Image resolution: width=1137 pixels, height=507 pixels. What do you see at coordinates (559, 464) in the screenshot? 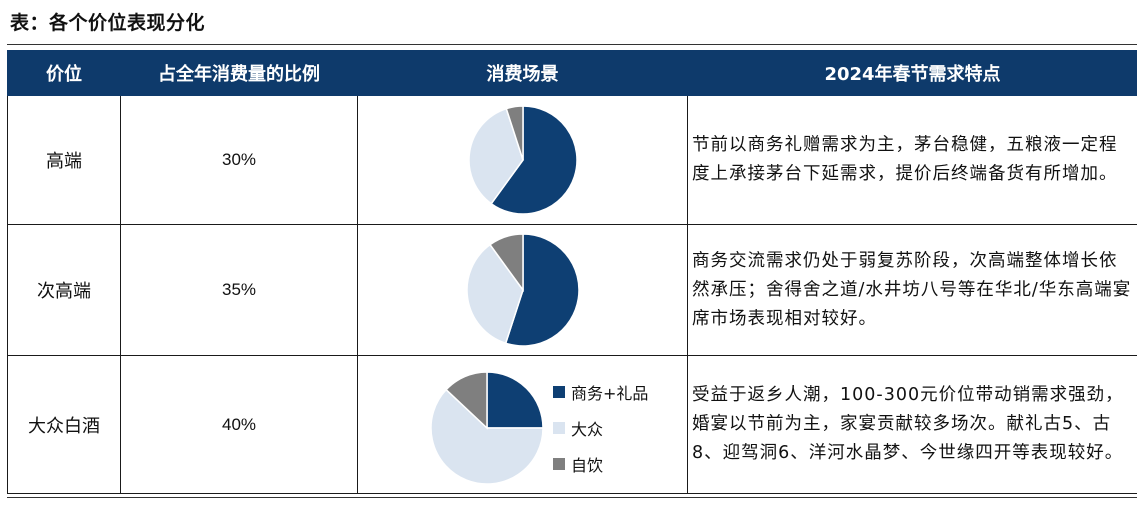
I see `legend-swatch-self-drink` at bounding box center [559, 464].